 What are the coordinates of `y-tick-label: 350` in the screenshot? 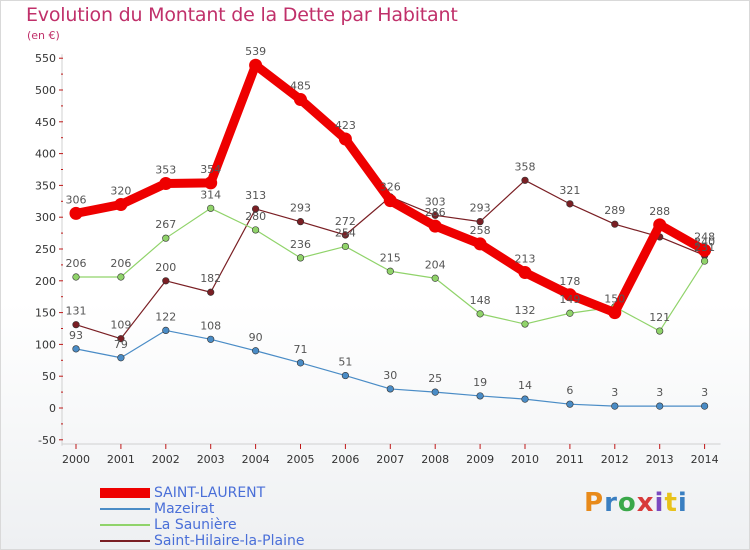 It's located at (45, 185).